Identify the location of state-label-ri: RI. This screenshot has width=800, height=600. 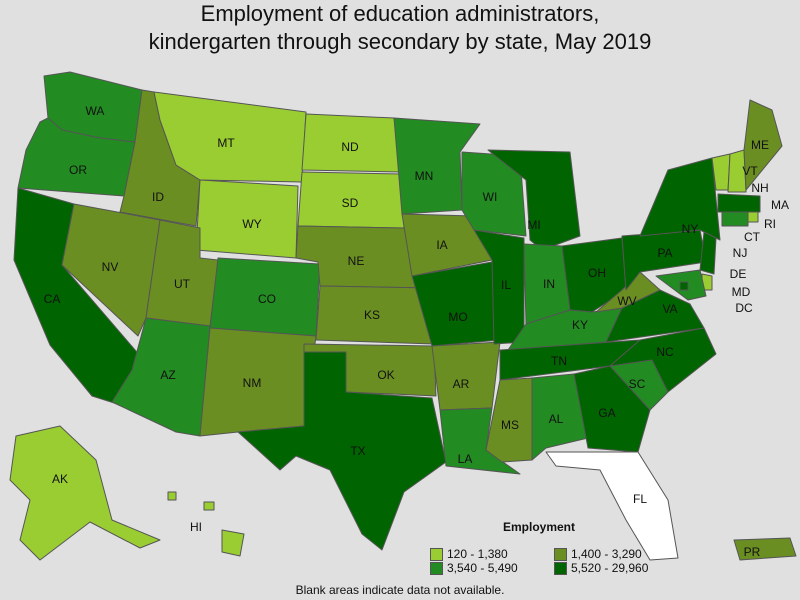
(770, 224).